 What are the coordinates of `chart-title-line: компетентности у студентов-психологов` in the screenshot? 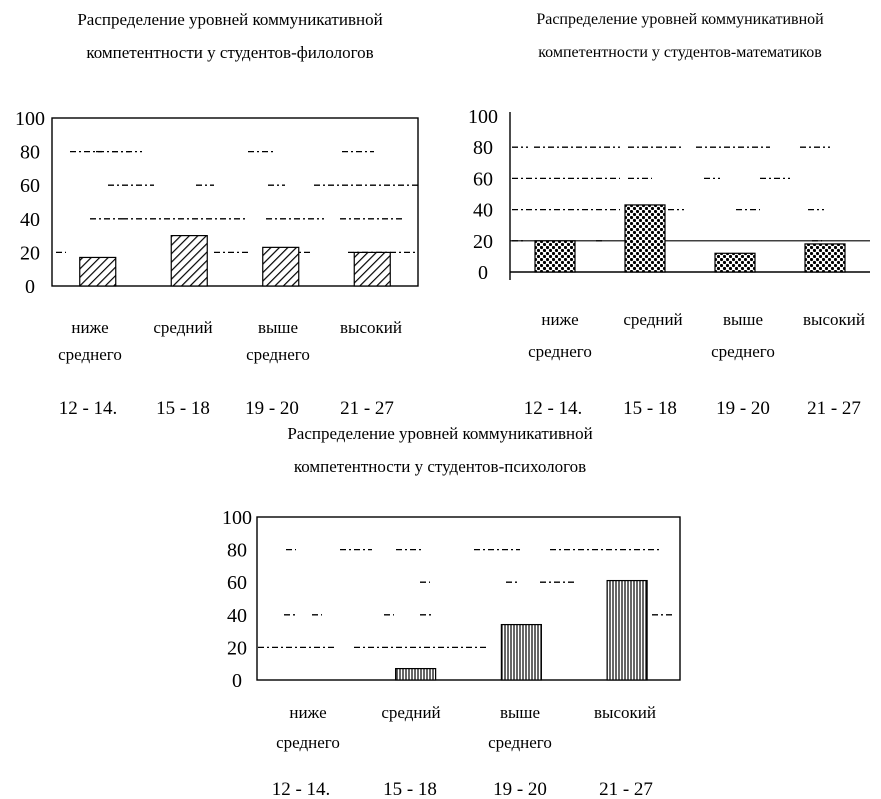 It's located at (440, 466).